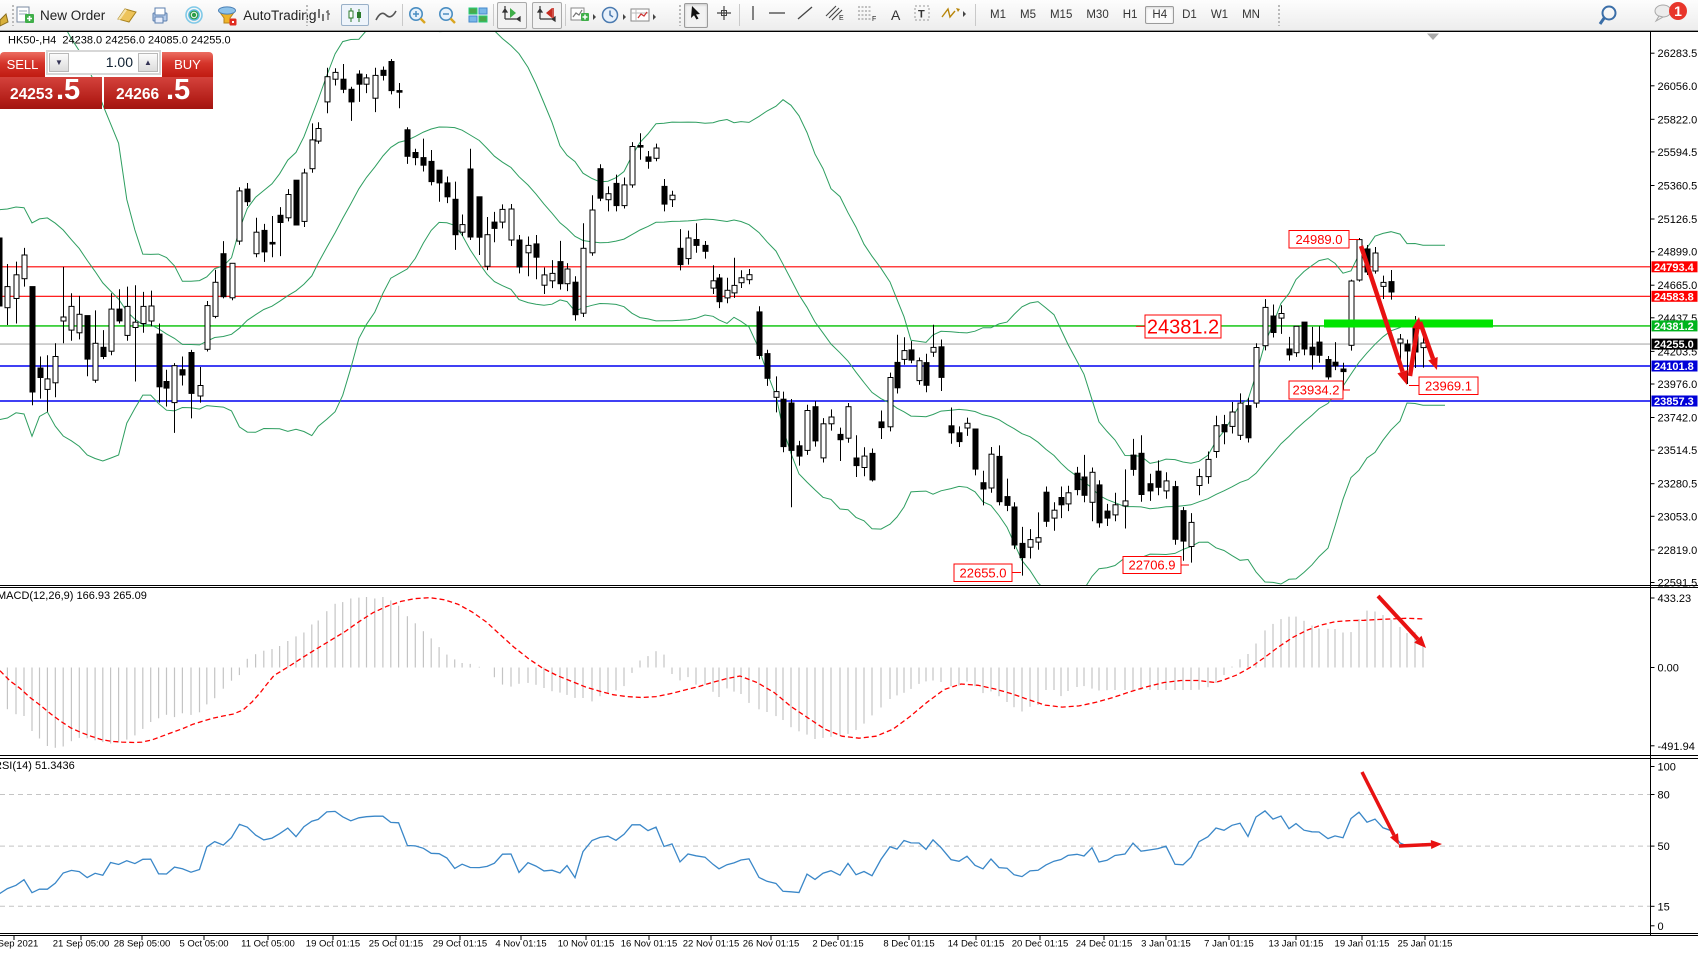  I want to click on svg-text: 24989.0, so click(1319, 239).